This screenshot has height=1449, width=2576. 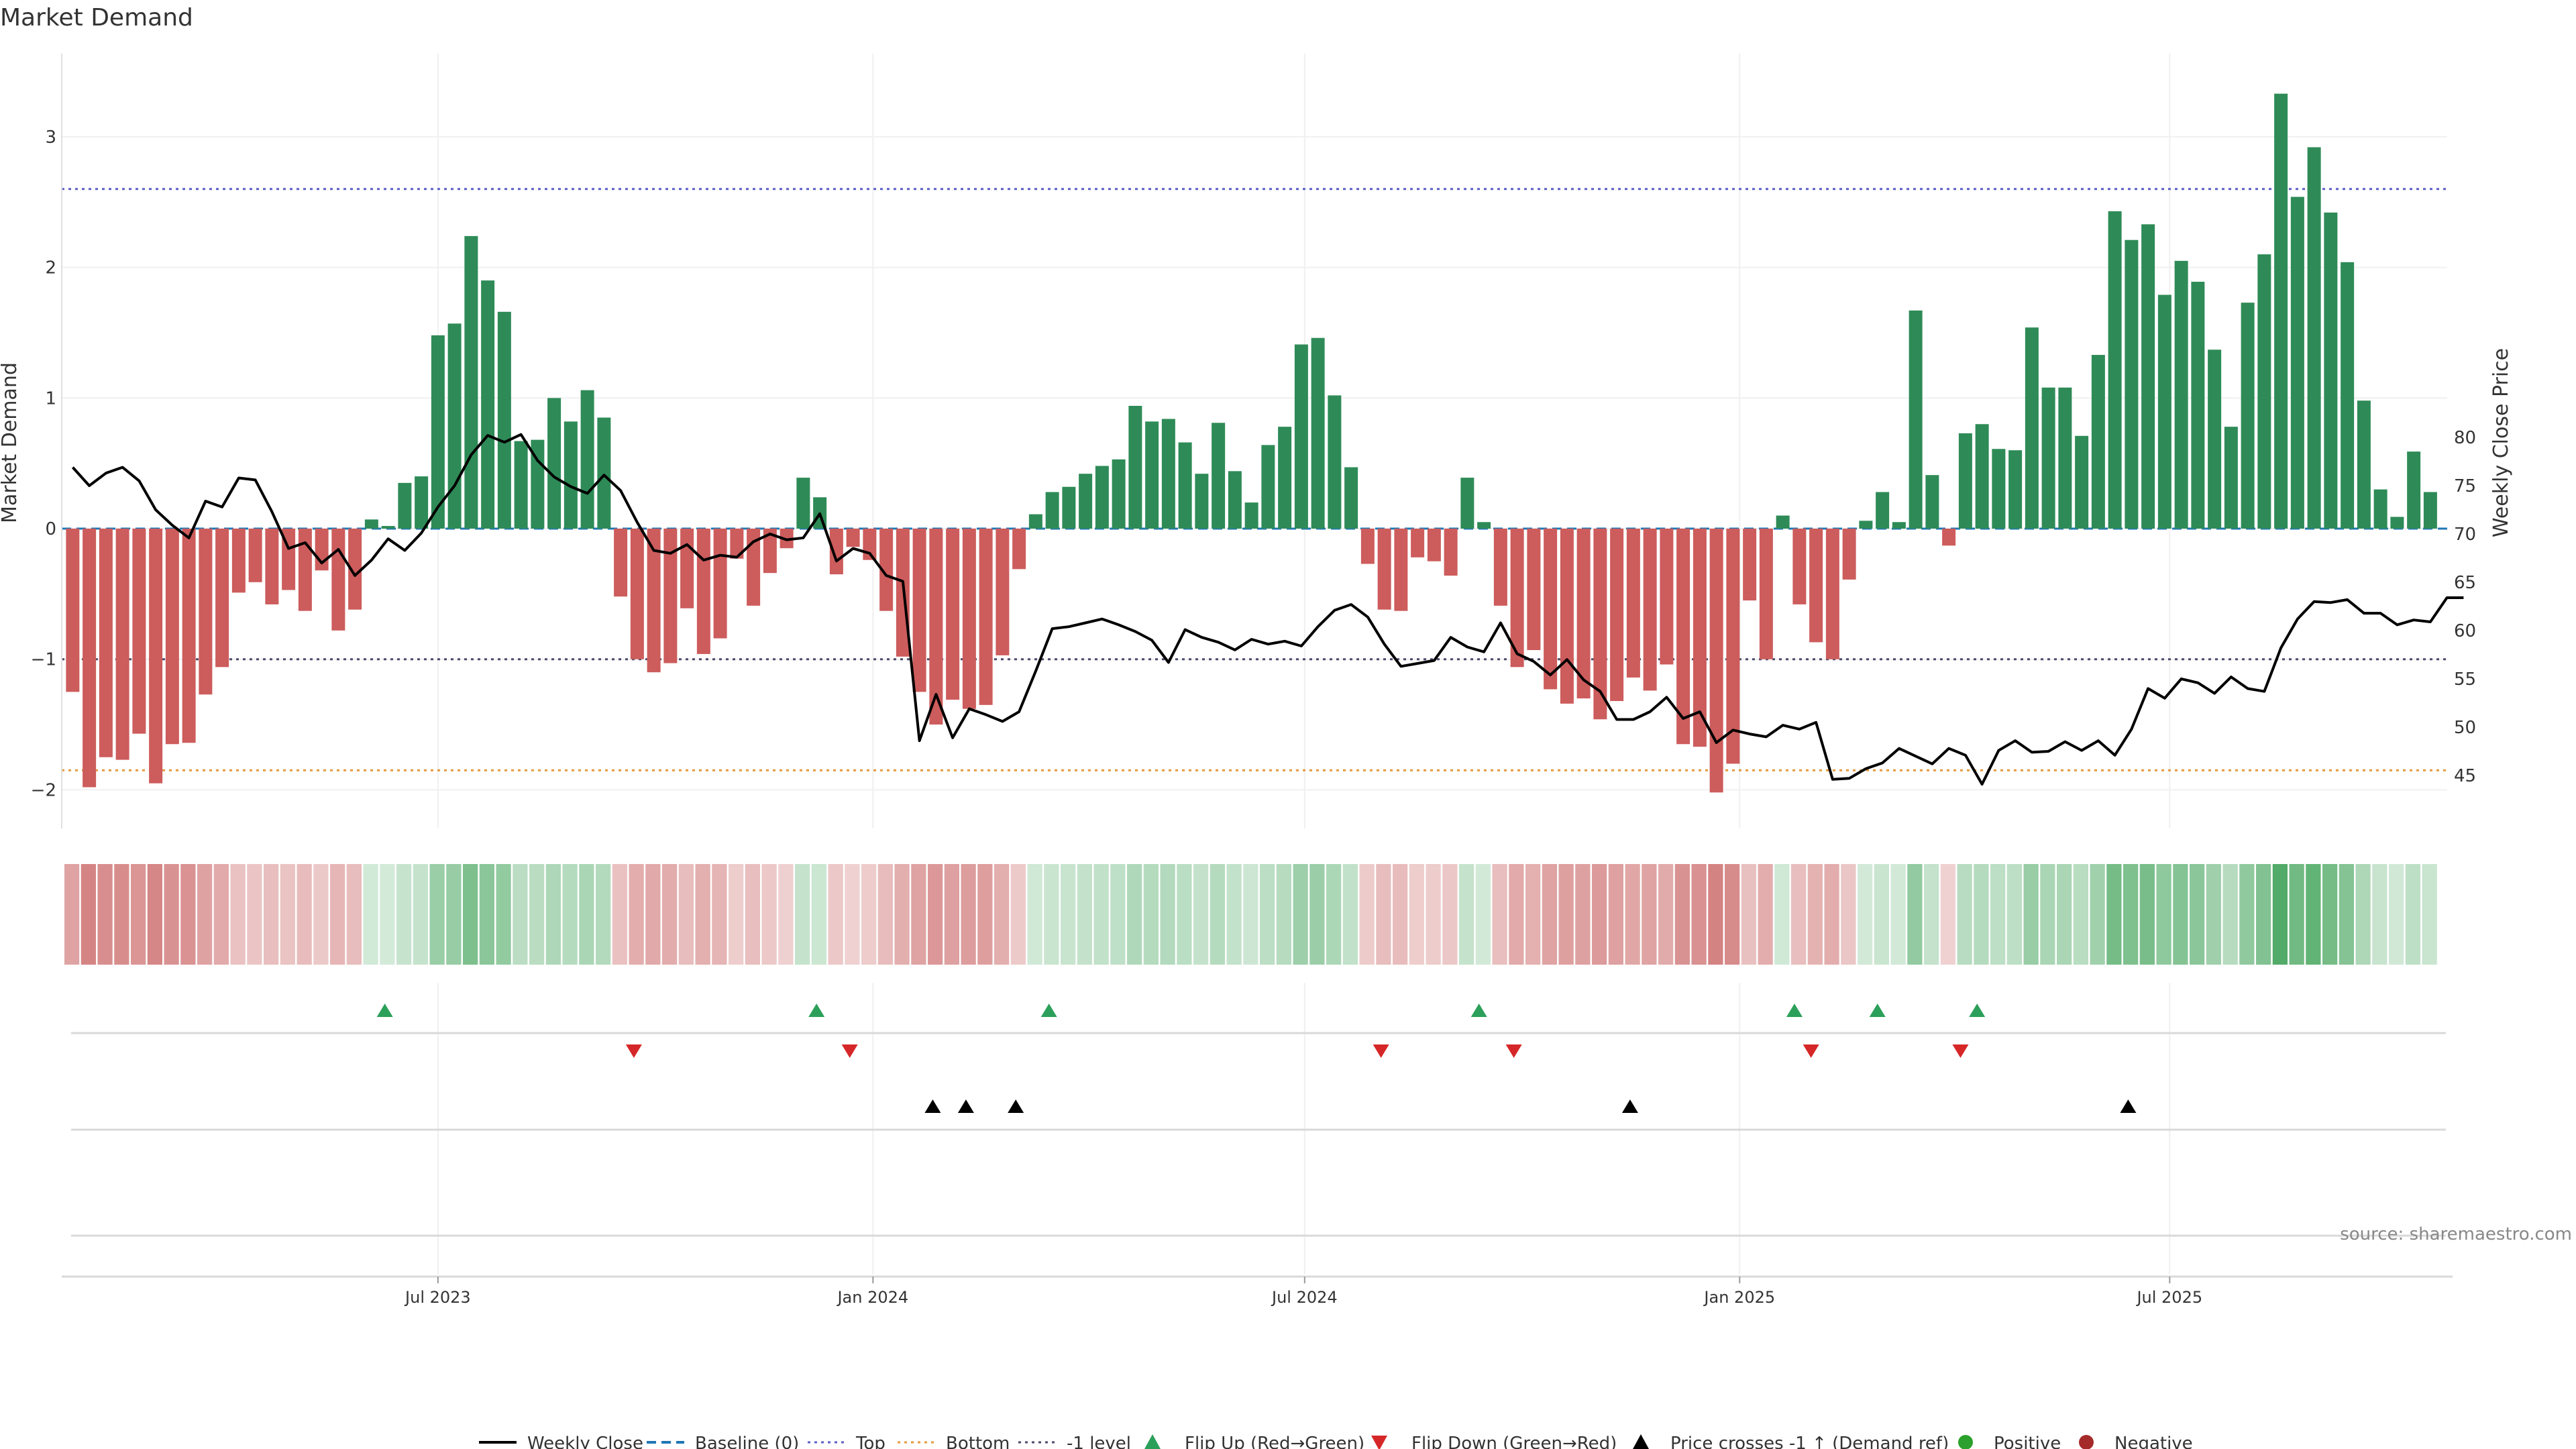 What do you see at coordinates (1379, 1442) in the screenshot?
I see `legend-symbol-flip-down` at bounding box center [1379, 1442].